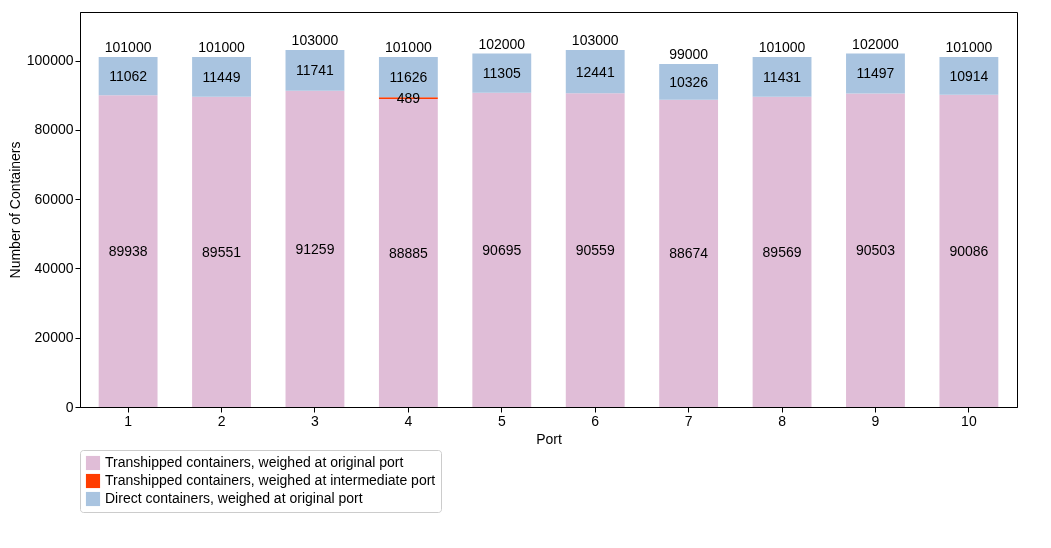  Describe the element at coordinates (501, 420) in the screenshot. I see `x-tick-label: 5` at that location.